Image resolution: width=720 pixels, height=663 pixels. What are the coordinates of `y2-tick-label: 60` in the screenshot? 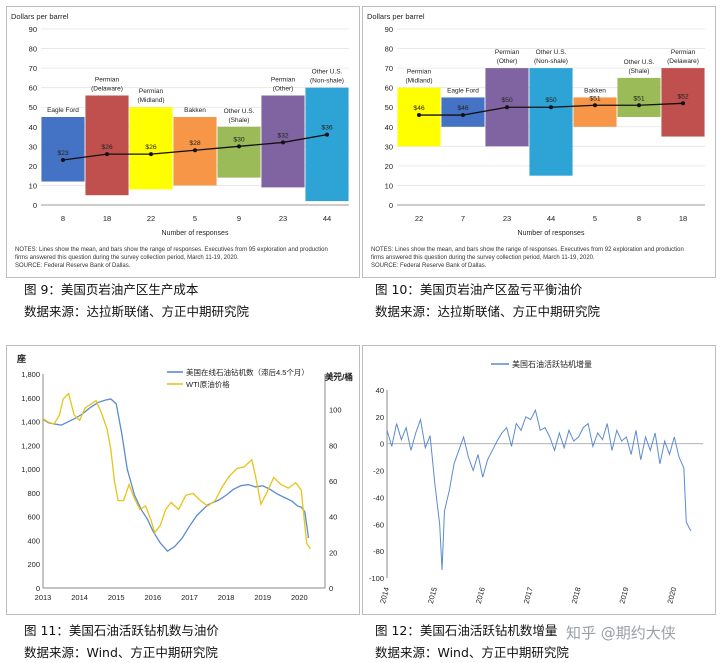 It's located at (333, 481).